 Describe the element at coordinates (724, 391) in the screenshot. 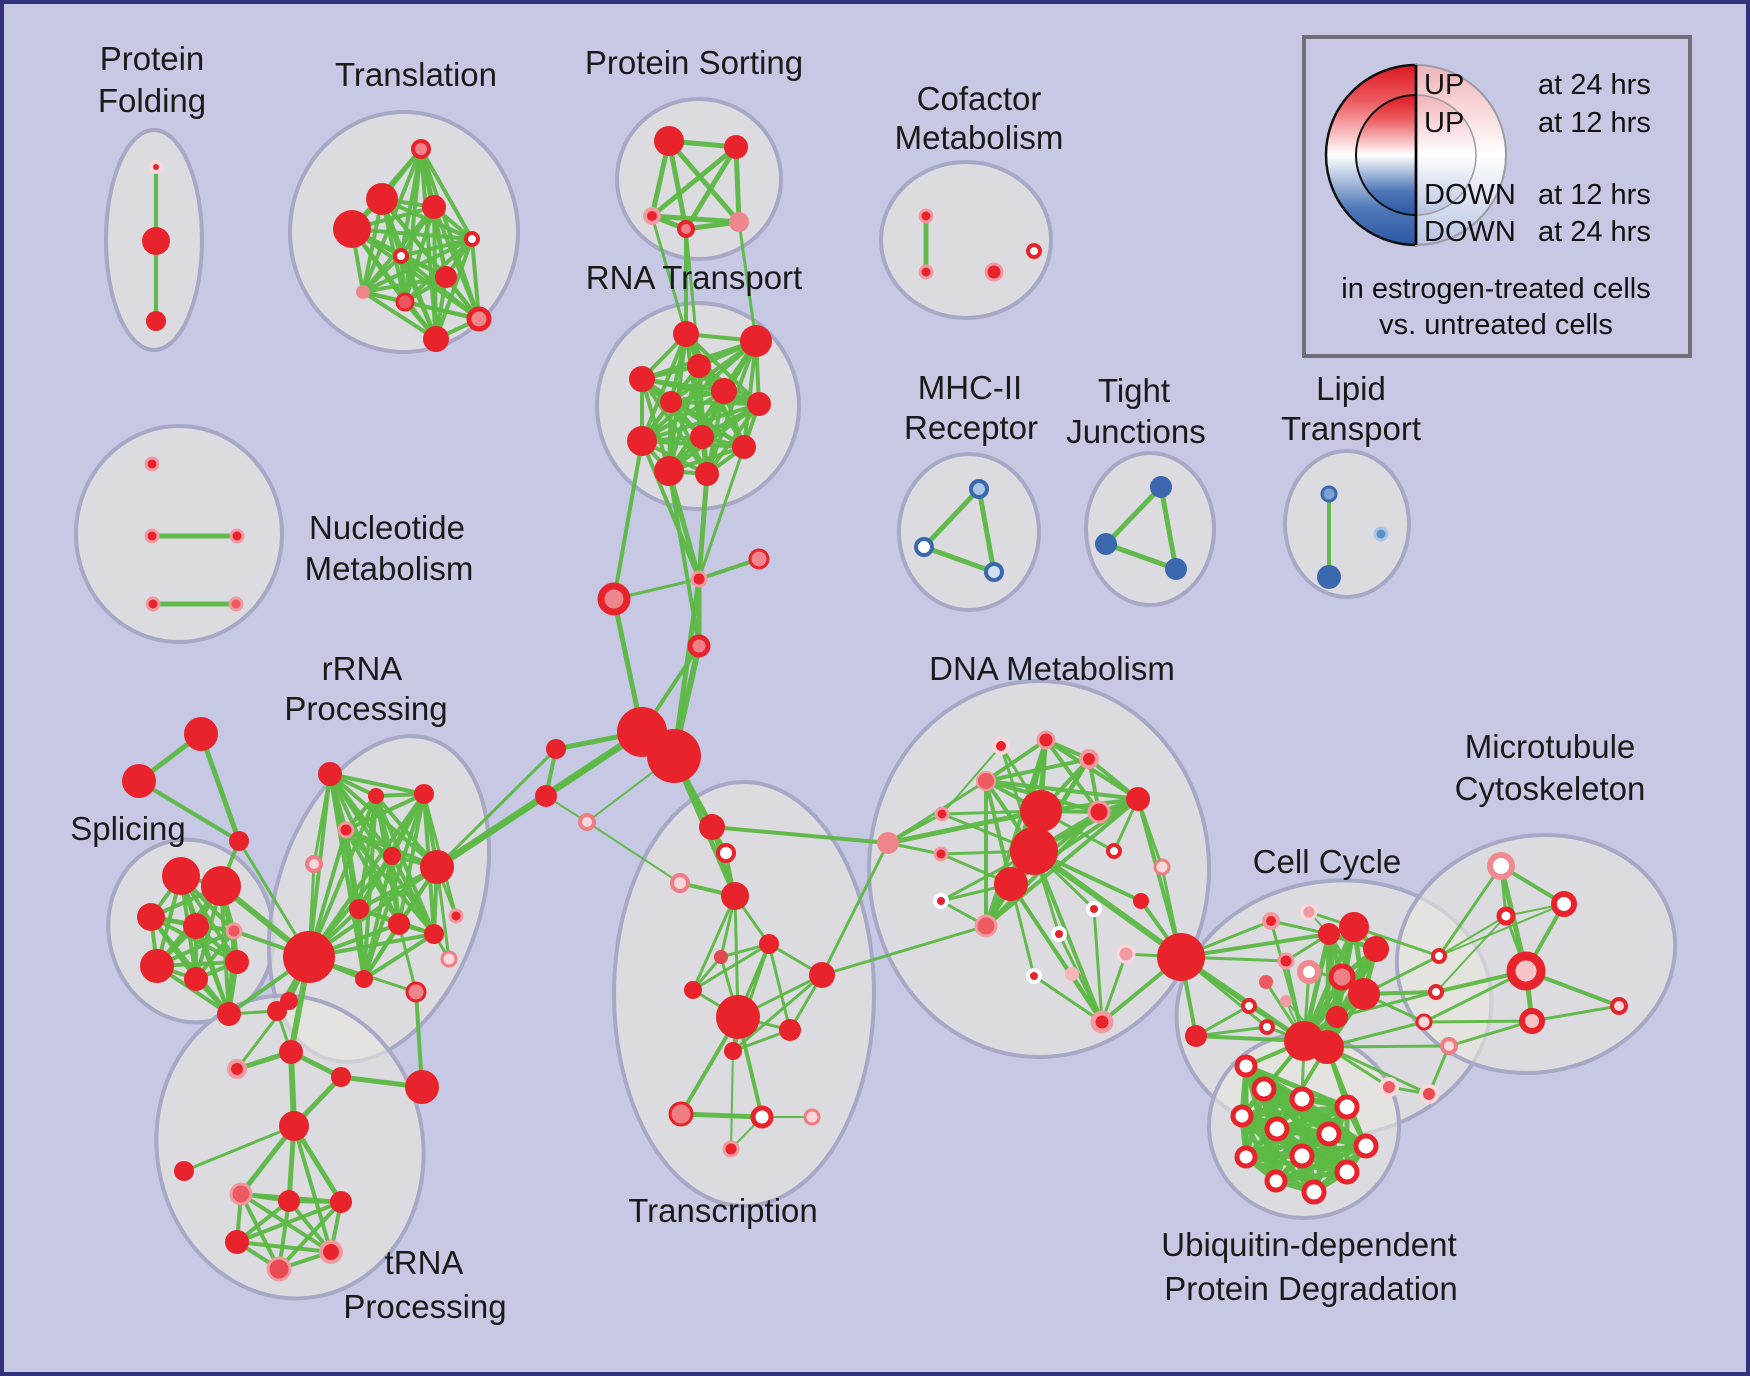

I see `gene-node-rt4` at that location.